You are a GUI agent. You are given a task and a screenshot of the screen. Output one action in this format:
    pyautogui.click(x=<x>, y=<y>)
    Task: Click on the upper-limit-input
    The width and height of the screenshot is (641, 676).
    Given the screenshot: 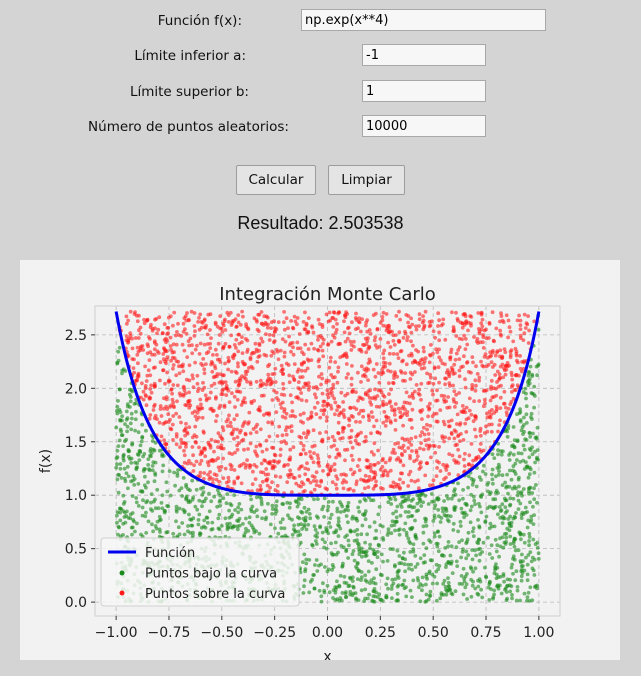 What is the action you would take?
    pyautogui.click(x=424, y=91)
    